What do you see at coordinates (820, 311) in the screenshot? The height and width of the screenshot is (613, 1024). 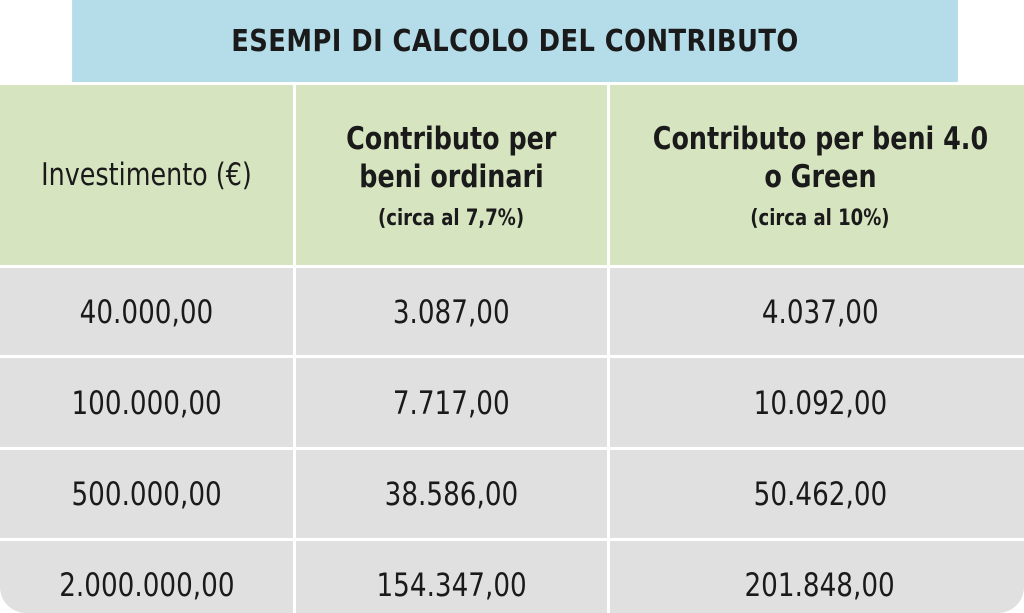 I see `cell-value: 4.037,00` at bounding box center [820, 311].